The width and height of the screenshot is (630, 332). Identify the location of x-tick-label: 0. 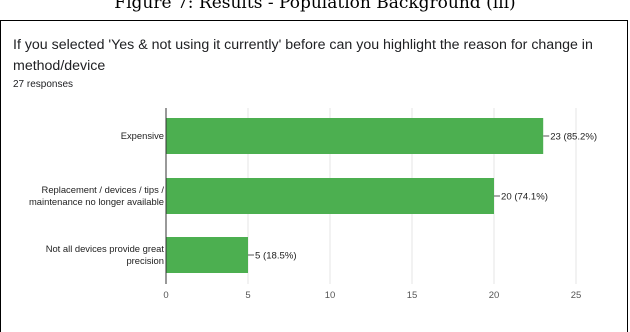
(165, 295).